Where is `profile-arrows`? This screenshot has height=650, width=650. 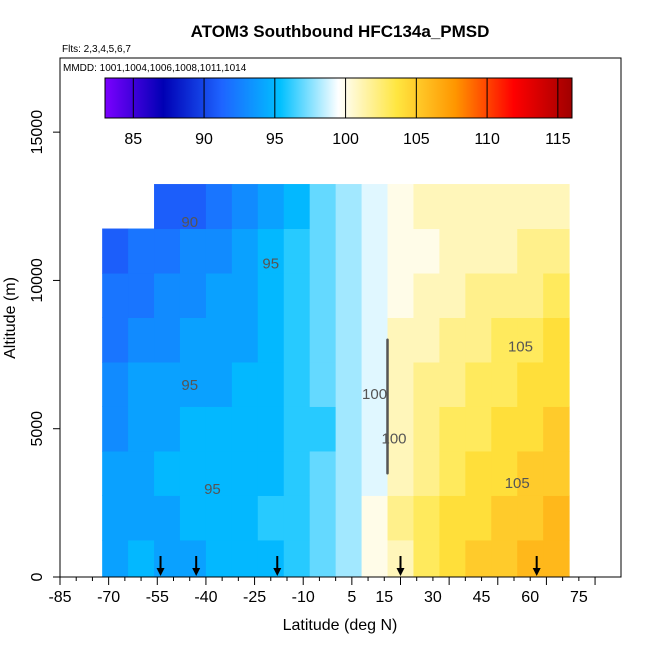
profile-arrows is located at coordinates (348, 566).